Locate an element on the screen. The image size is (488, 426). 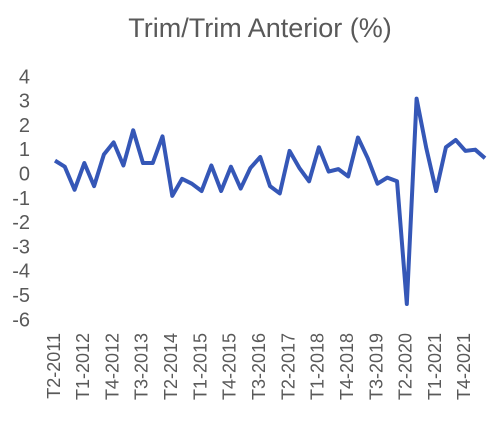
y-tick-label: 0 is located at coordinates (24, 174).